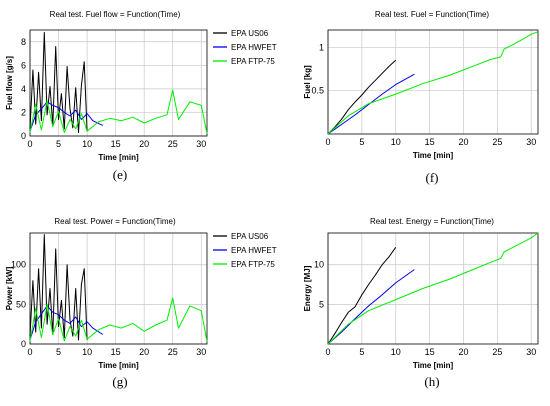 This screenshot has height=406, width=550. What do you see at coordinates (21, 304) in the screenshot?
I see `y-tick-label: 50` at bounding box center [21, 304].